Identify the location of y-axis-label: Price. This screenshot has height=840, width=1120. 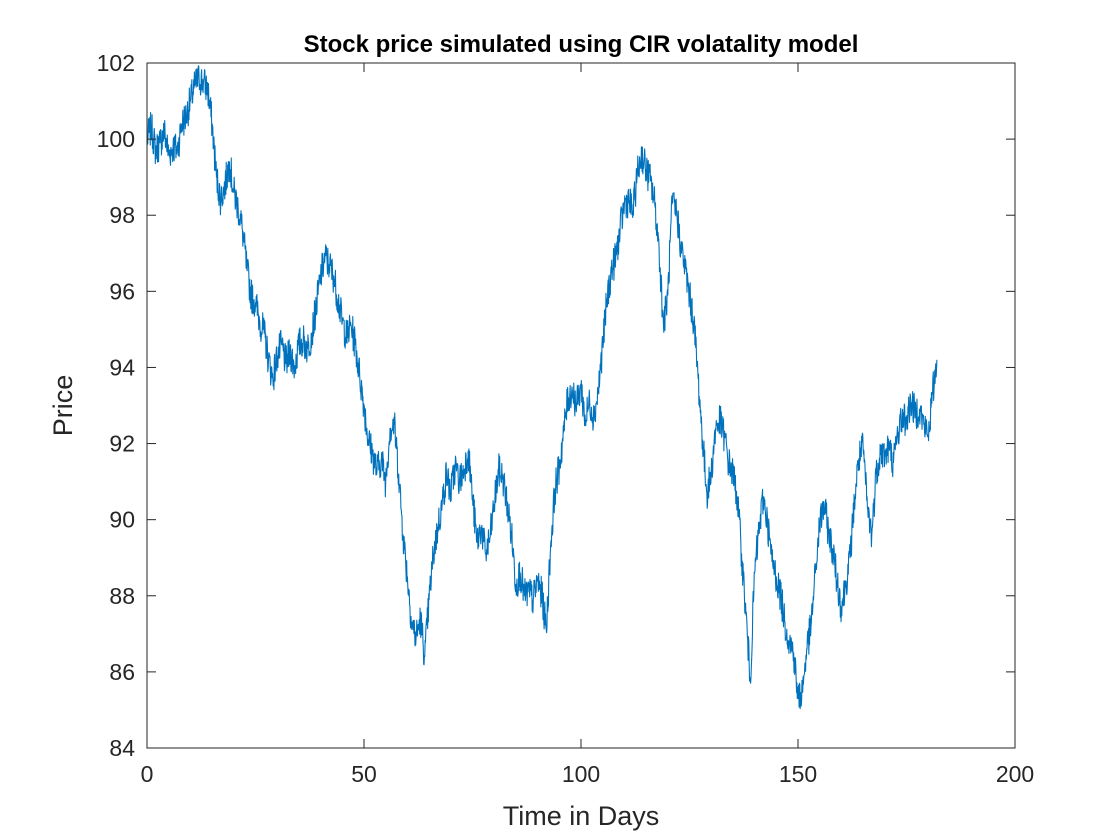
(63, 406).